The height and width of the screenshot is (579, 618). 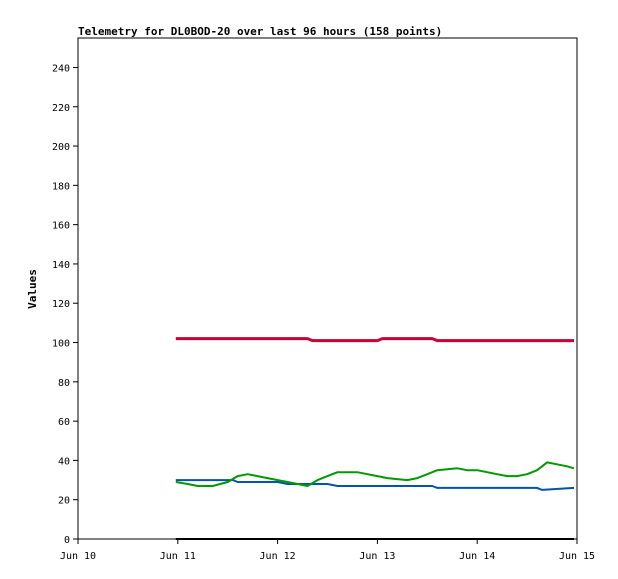 I want to click on y-tick-label: 160, so click(x=61, y=226).